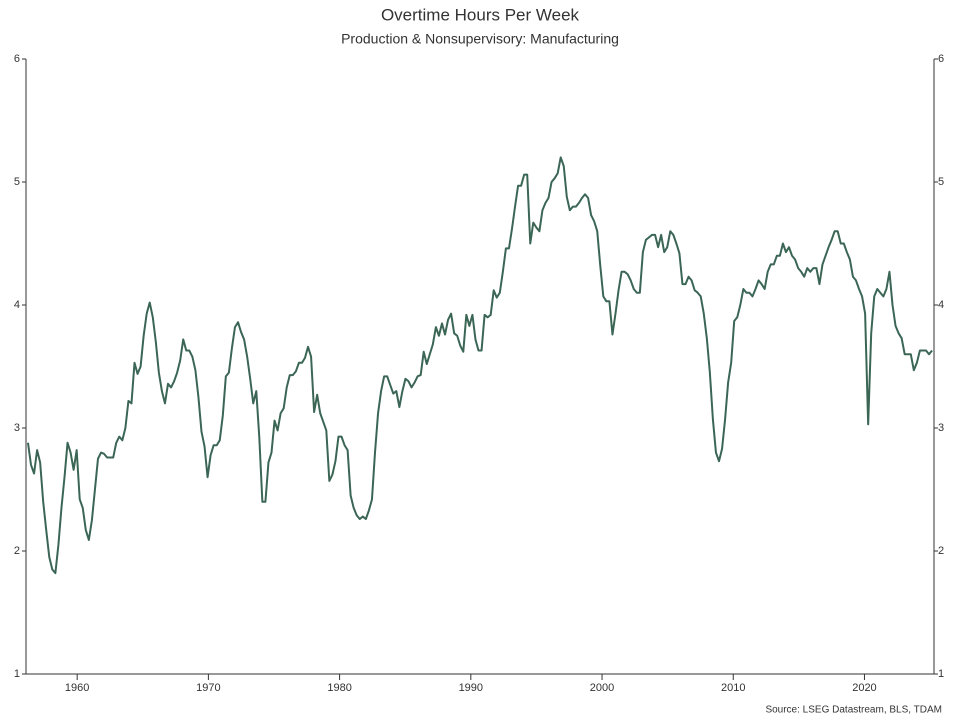 This screenshot has height=720, width=960. What do you see at coordinates (17, 674) in the screenshot?
I see `y-tick-label: 1` at bounding box center [17, 674].